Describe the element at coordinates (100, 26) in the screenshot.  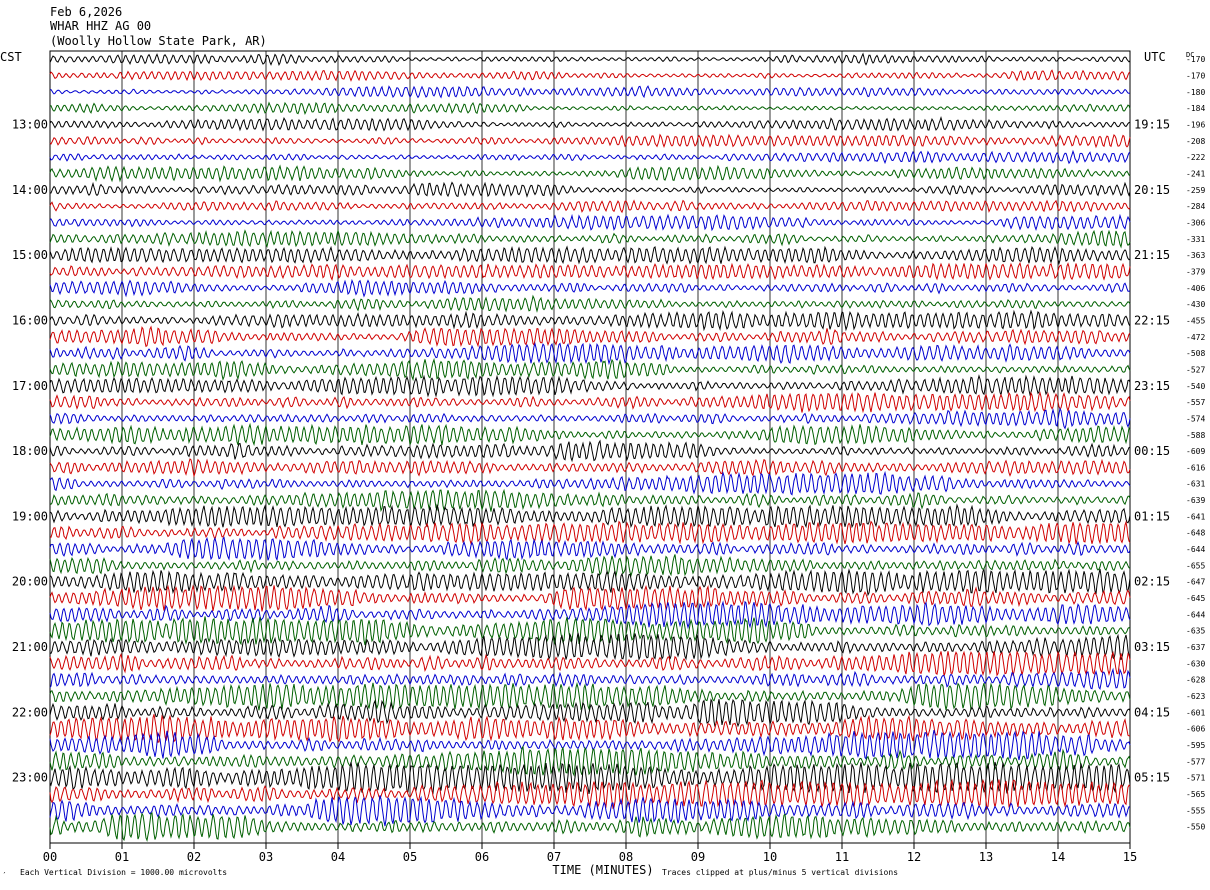
I see `header-channel: WHAR HHZ AG 00` at that location.